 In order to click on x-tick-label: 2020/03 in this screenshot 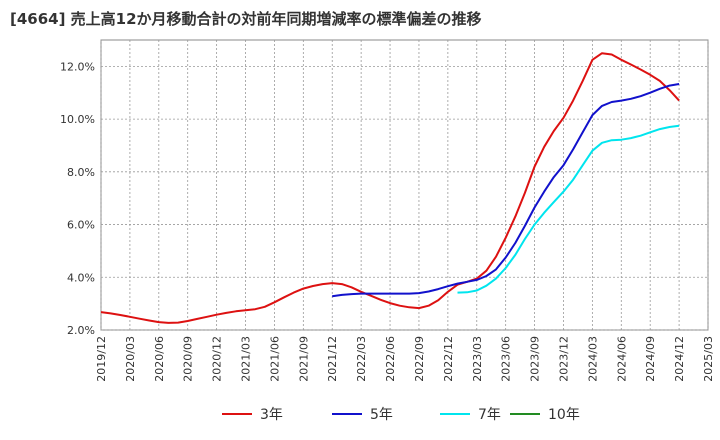, I will do `click(130, 359)`.